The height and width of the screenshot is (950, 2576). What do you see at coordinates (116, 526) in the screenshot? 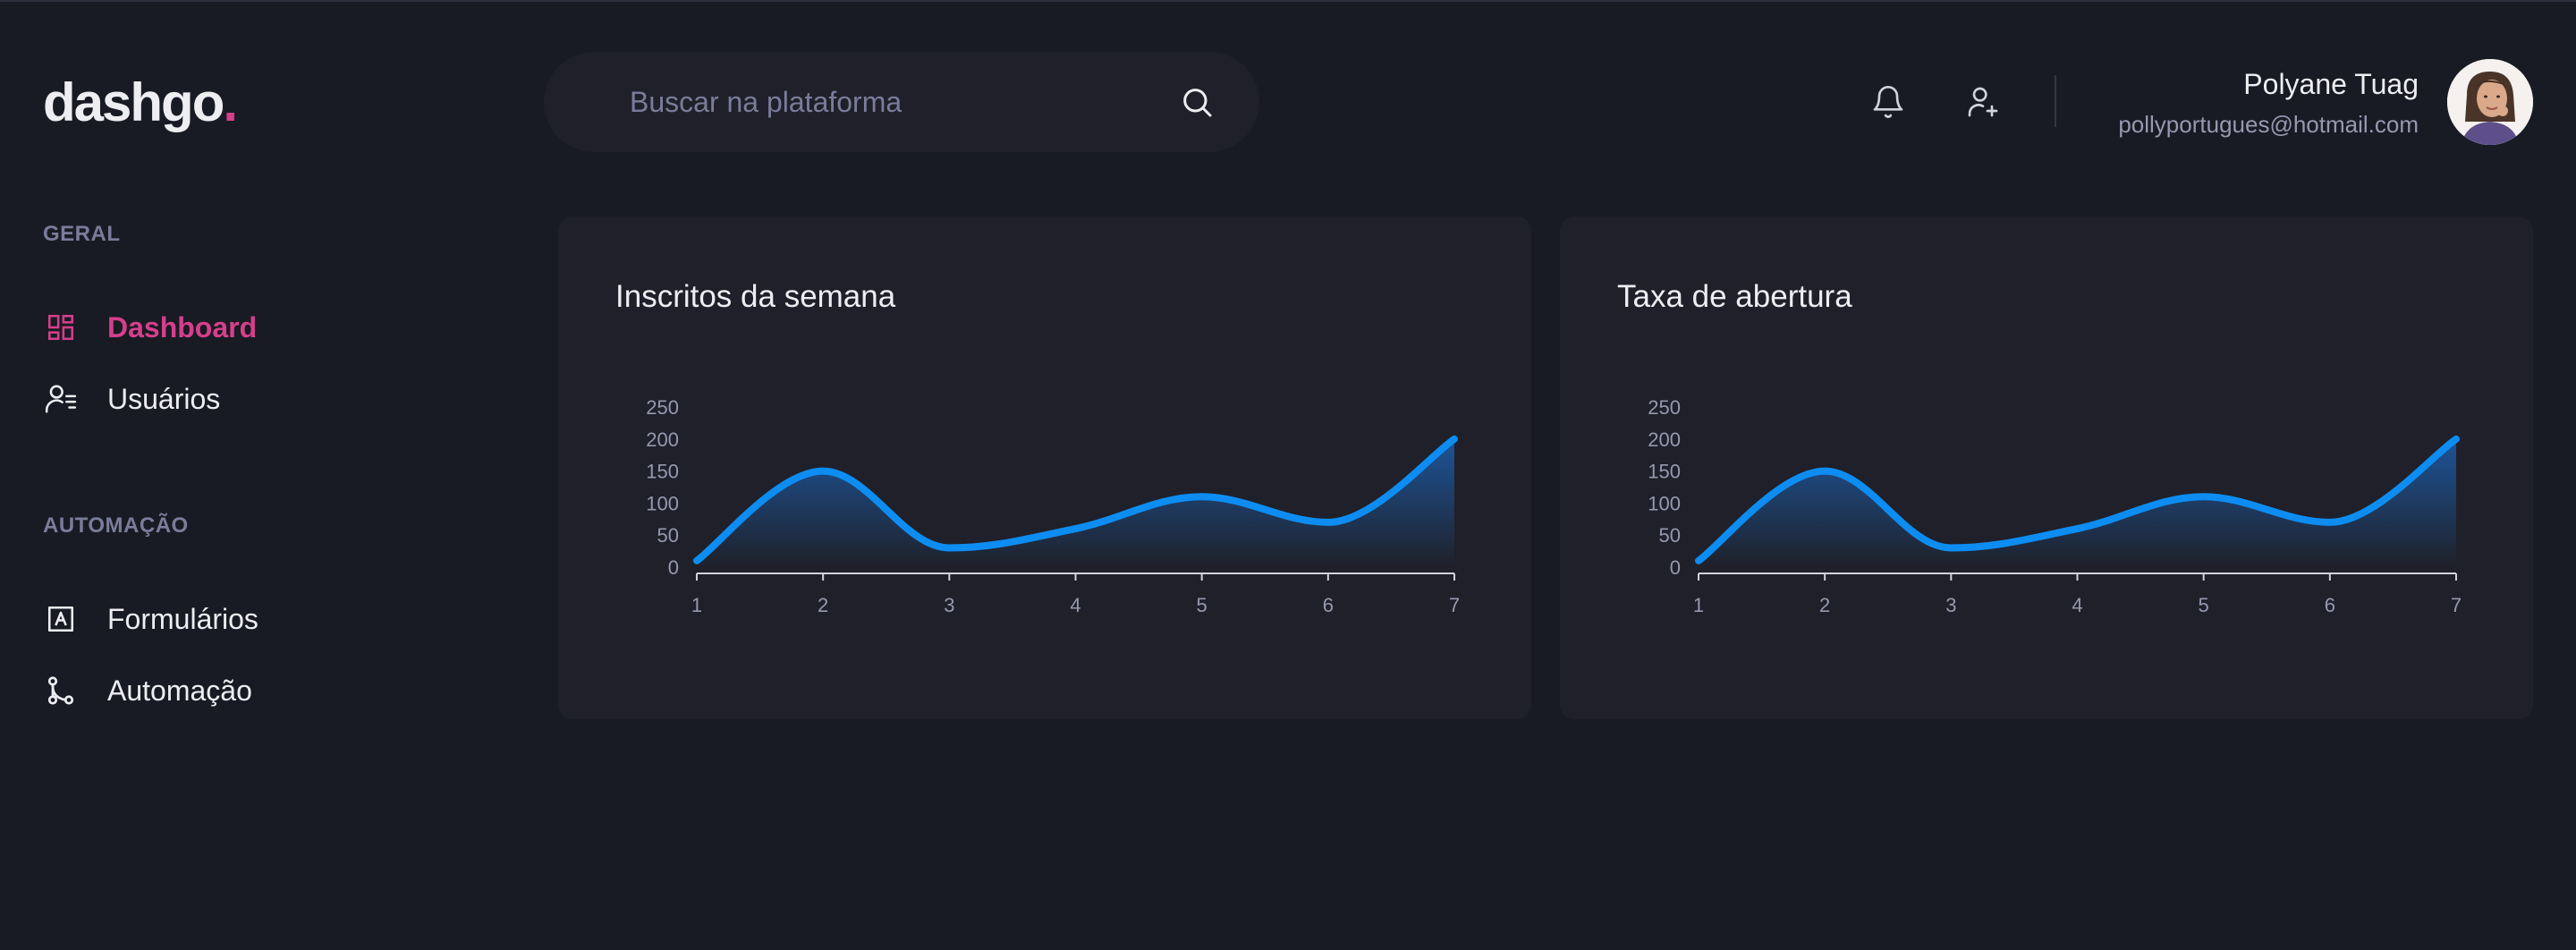
I see `sidebar-section-automacao: AUTOMAÇÃO` at bounding box center [116, 526].